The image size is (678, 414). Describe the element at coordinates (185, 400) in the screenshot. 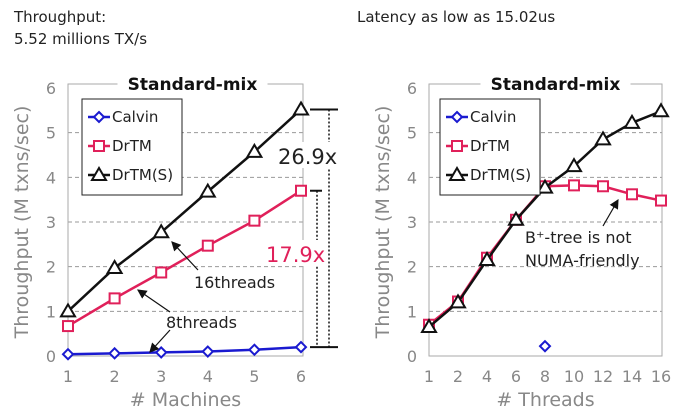

I see `x-axis-label: # Machines` at that location.